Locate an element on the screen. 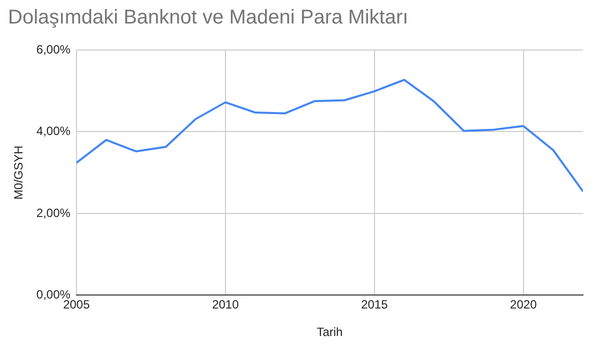 Image resolution: width=593 pixels, height=348 pixels. y-tick-label: 6,00% is located at coordinates (53, 49).